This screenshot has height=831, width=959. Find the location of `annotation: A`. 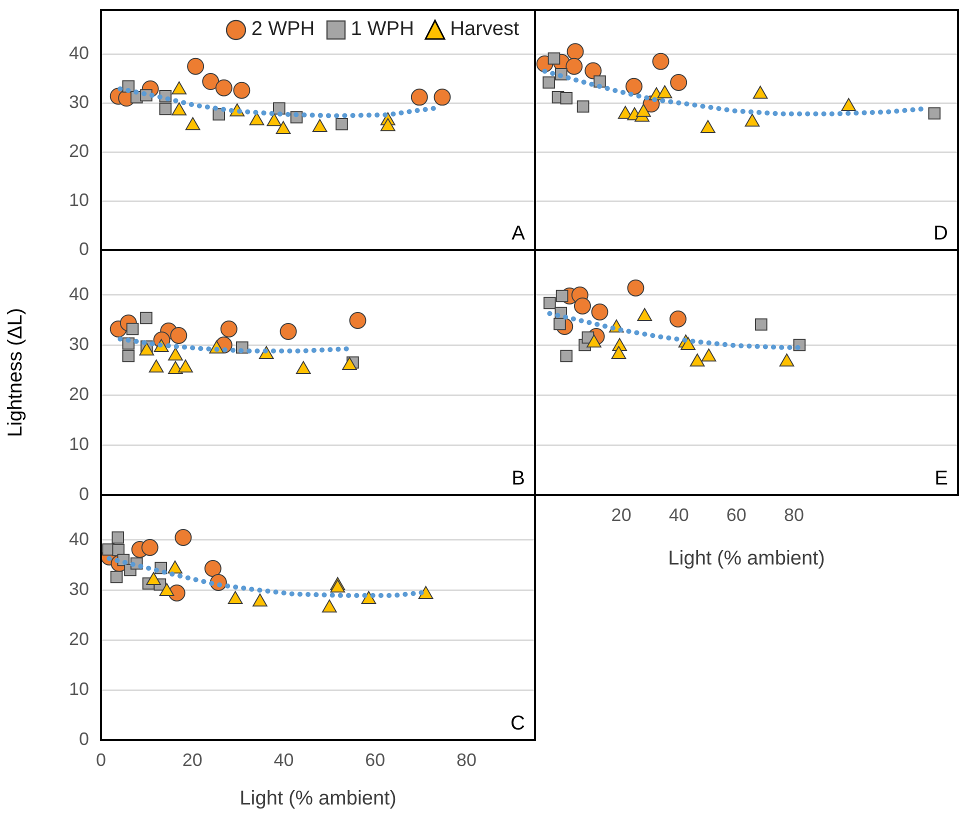

annotation: A is located at coordinates (519, 233).